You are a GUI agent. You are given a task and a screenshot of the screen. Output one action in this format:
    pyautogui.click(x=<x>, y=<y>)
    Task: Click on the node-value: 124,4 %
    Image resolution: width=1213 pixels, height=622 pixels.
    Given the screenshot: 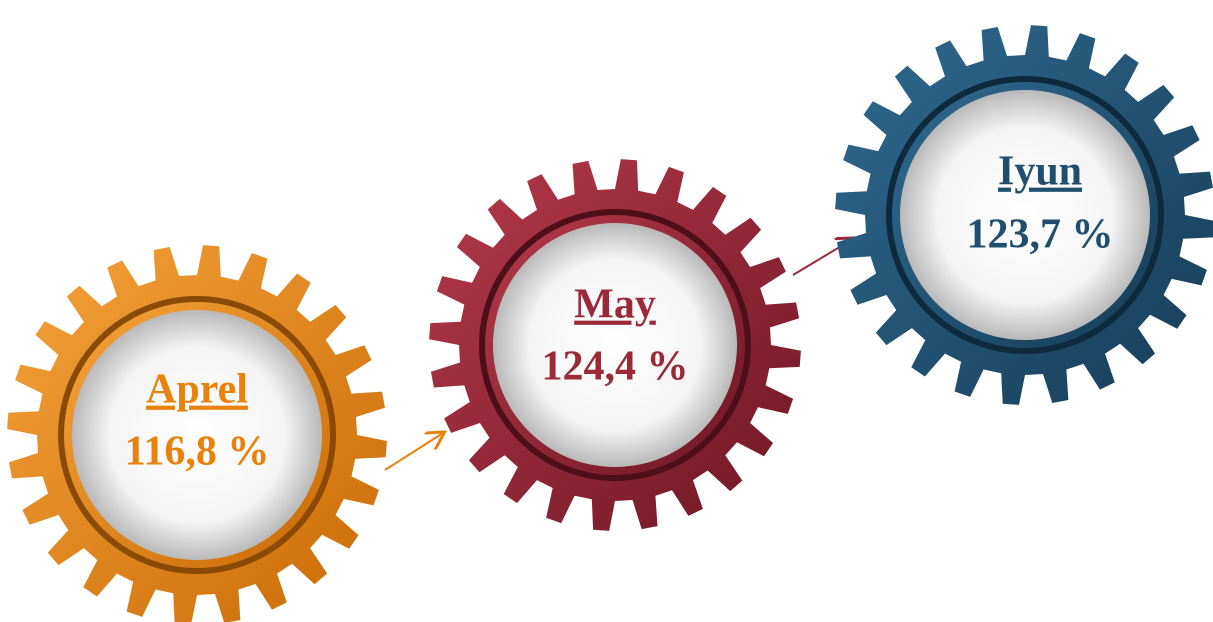 What is the action you would take?
    pyautogui.click(x=615, y=367)
    